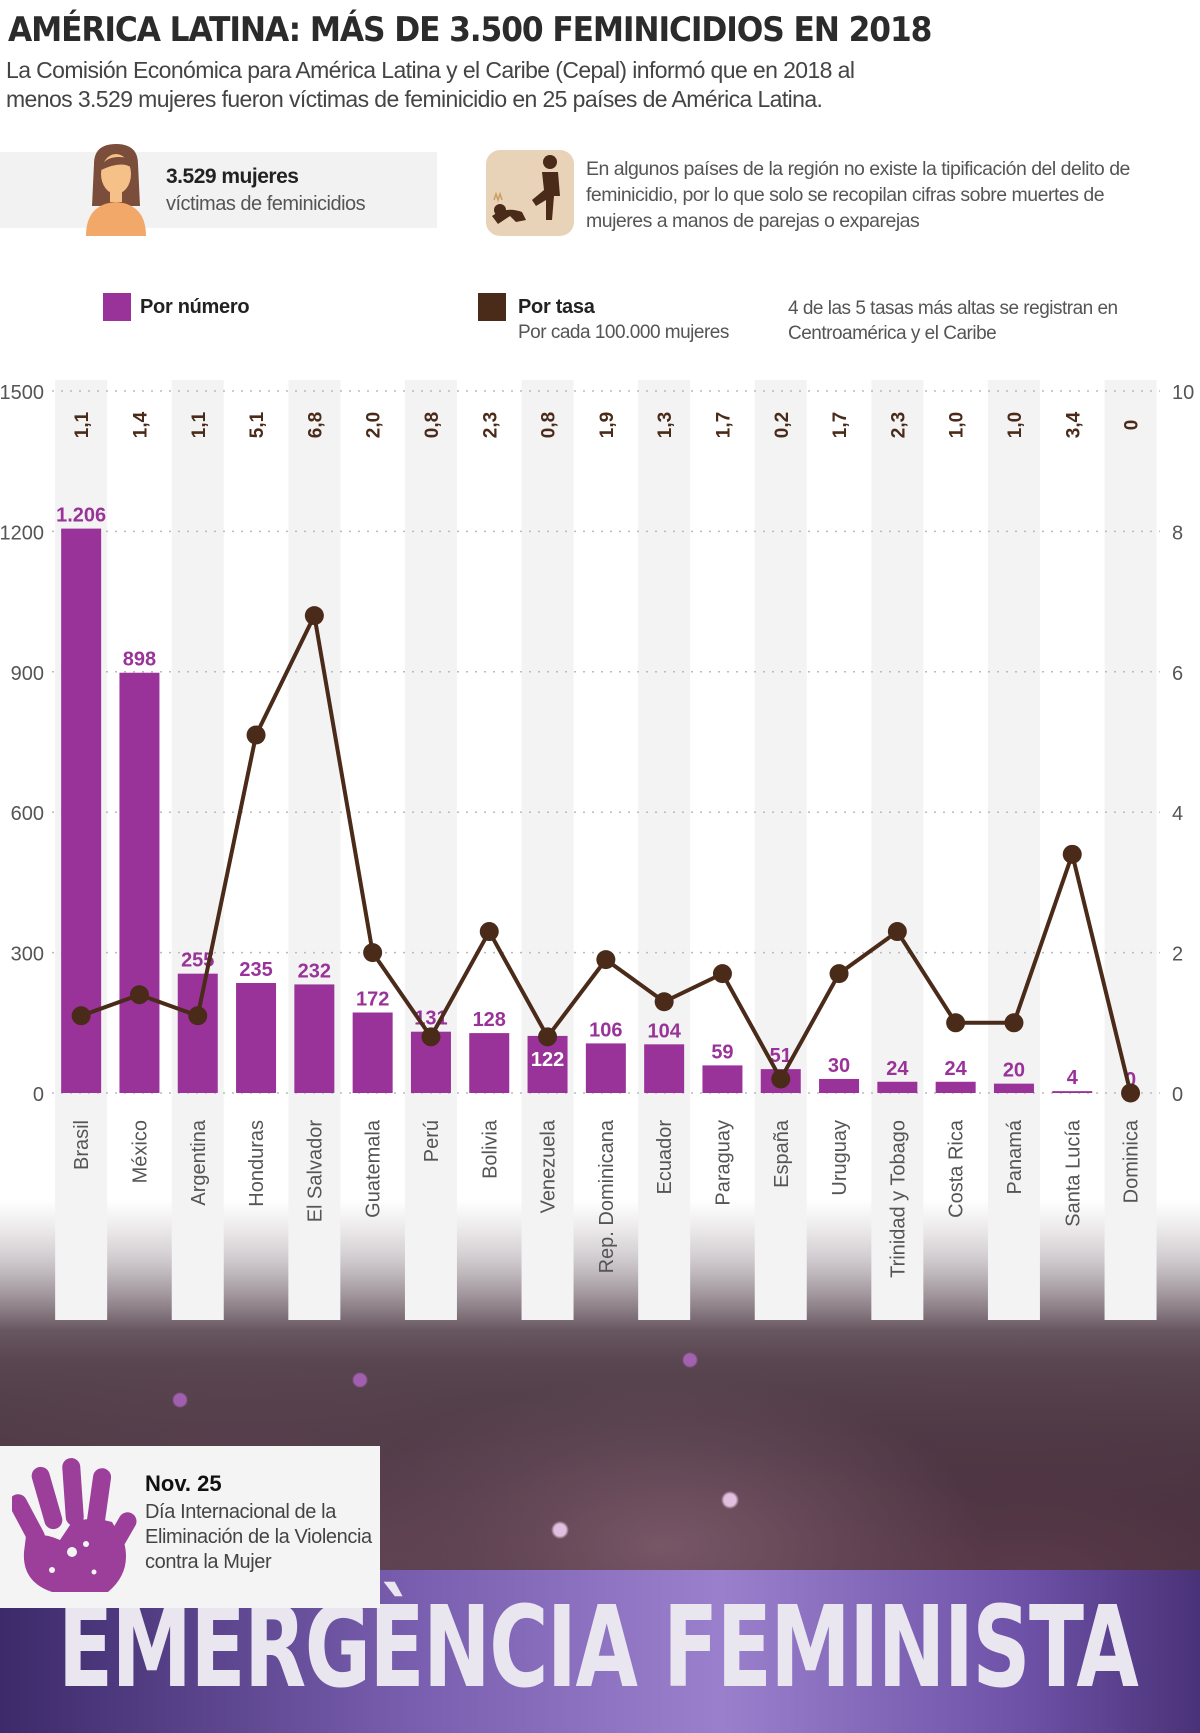 Image resolution: width=1200 pixels, height=1733 pixels. I want to click on bar-value-label: 4, so click(1073, 1078).